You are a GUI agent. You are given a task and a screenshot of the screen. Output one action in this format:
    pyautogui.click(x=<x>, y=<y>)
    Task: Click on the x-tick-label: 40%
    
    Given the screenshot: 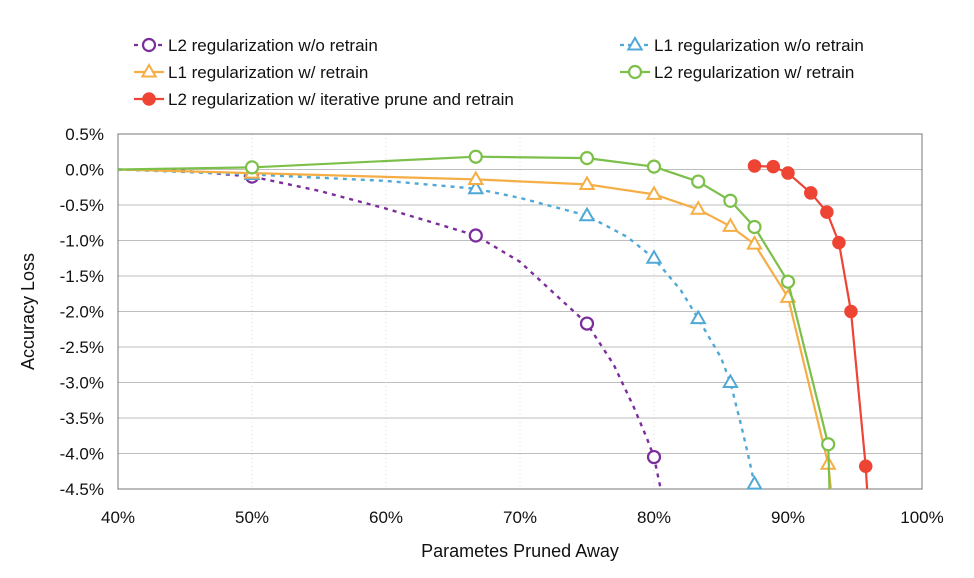 What is the action you would take?
    pyautogui.click(x=118, y=517)
    